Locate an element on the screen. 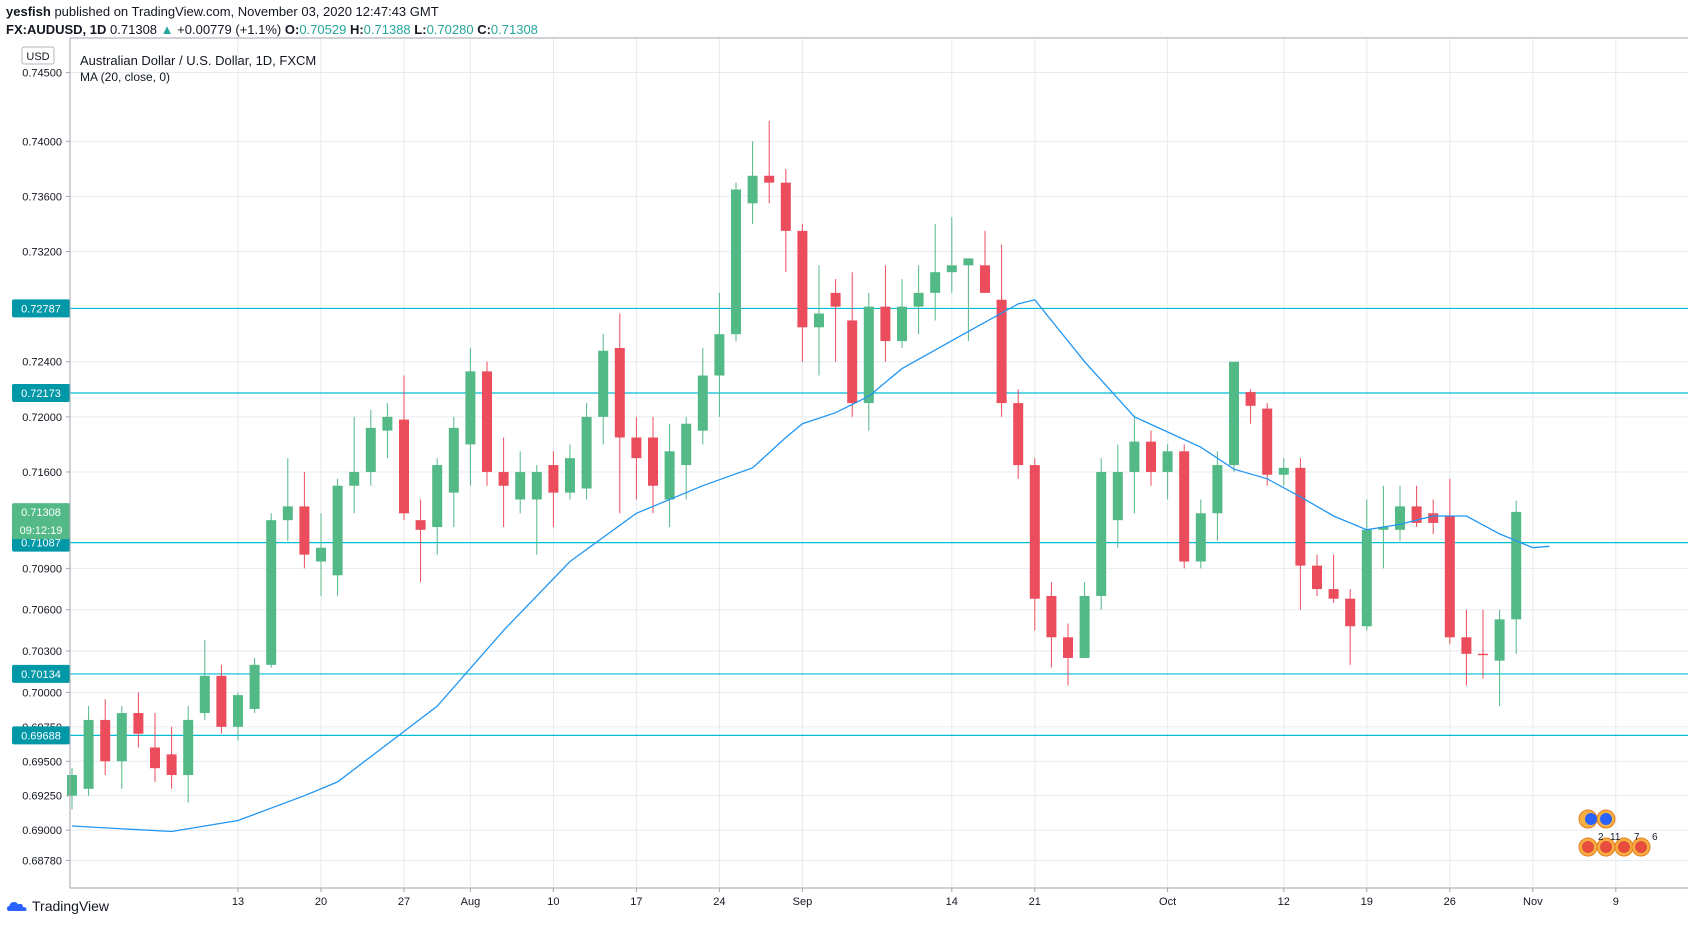 The width and height of the screenshot is (1688, 925). y-tick-label: 0.70300 is located at coordinates (42, 652).